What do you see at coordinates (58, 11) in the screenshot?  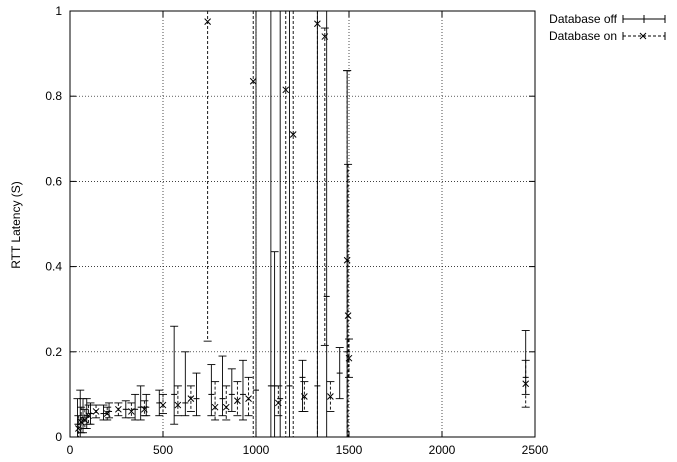 I see `y-tick-label: 1` at bounding box center [58, 11].